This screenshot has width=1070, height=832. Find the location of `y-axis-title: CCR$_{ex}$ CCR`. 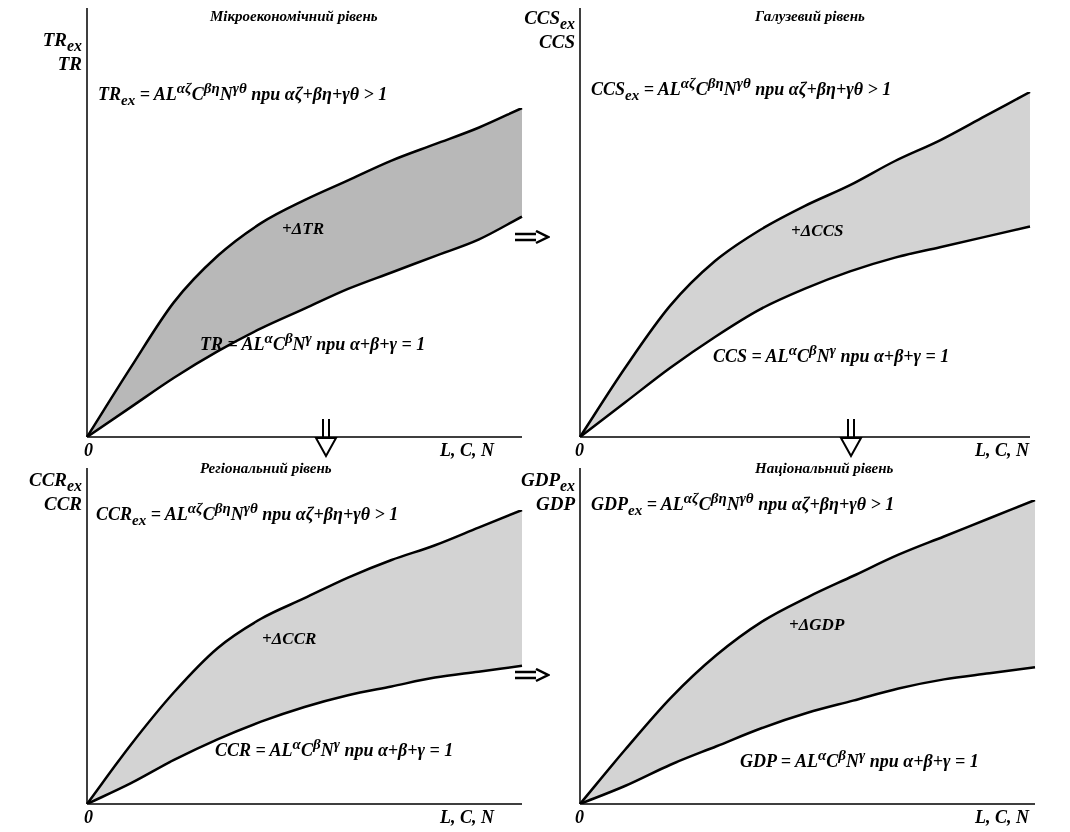

y-axis-title: CCR$_{ex}$ CCR is located at coordinates (55, 492).